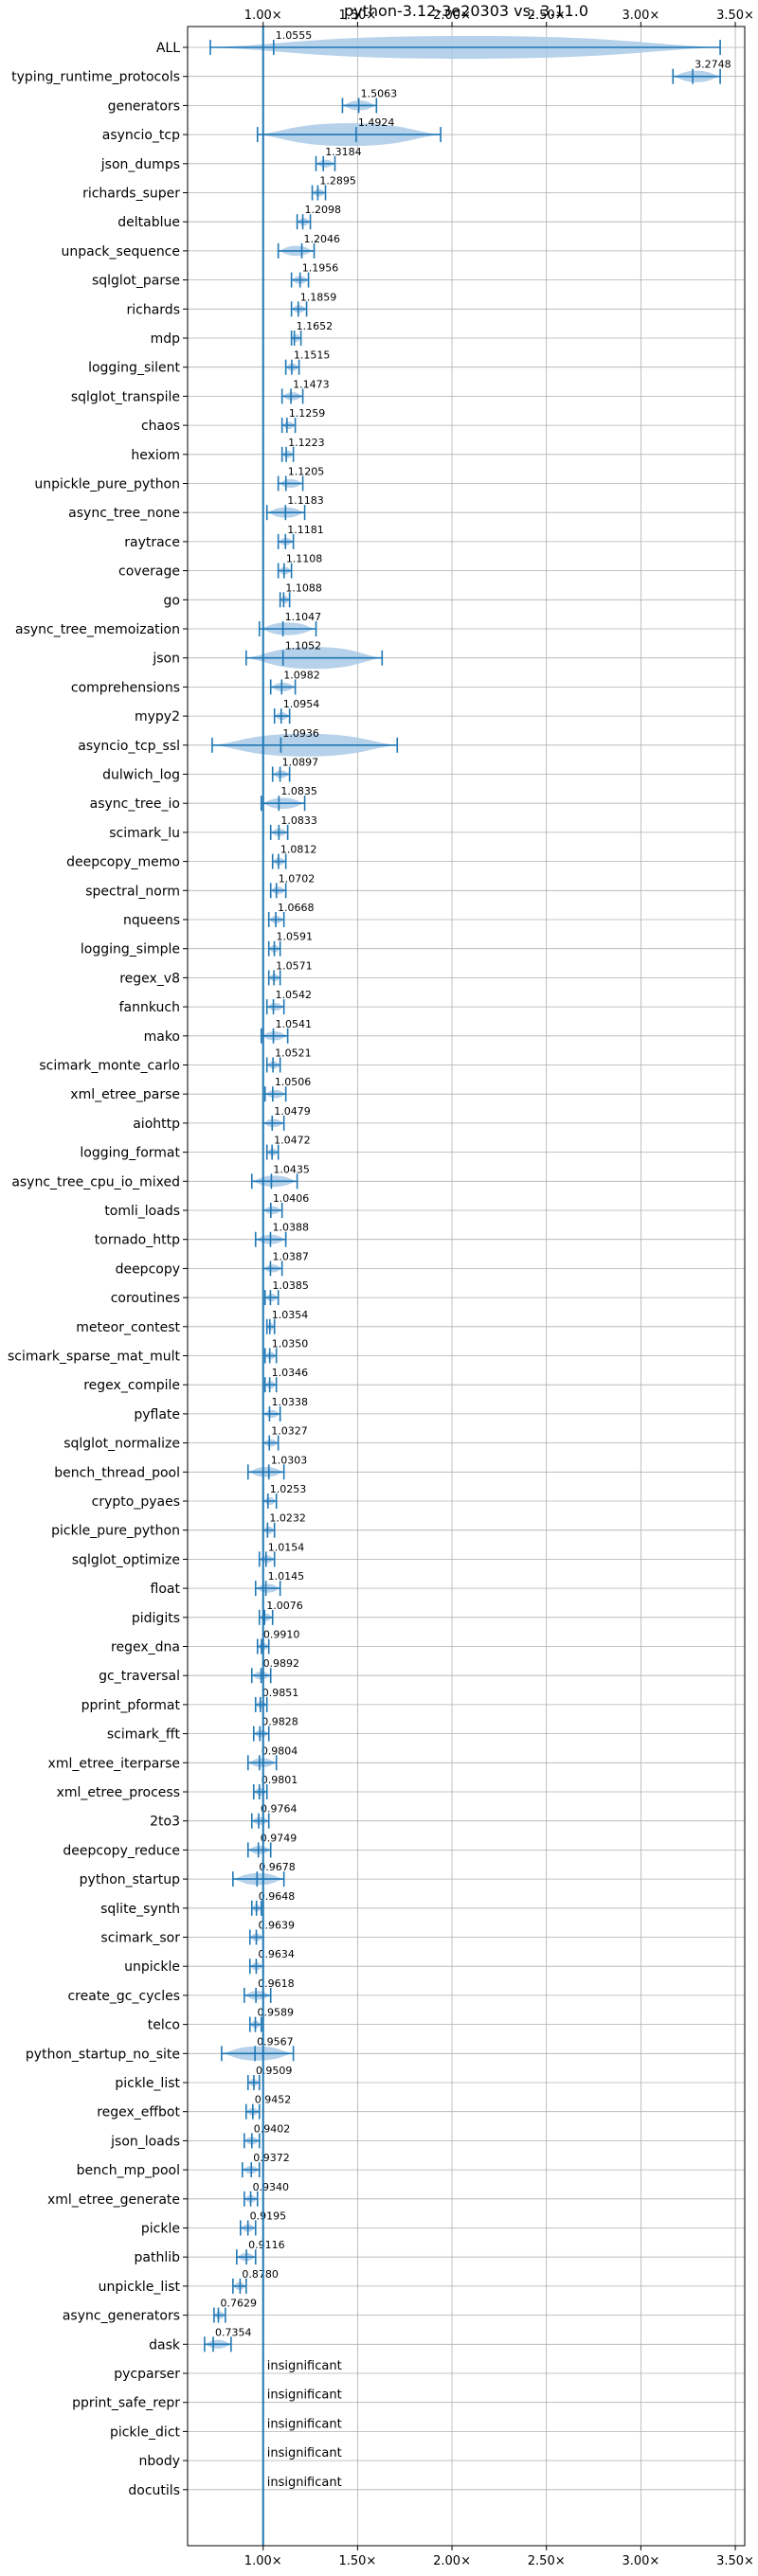  Describe the element at coordinates (125, 1094) in the screenshot. I see `benchmark-name: xml_etree_parse` at that location.